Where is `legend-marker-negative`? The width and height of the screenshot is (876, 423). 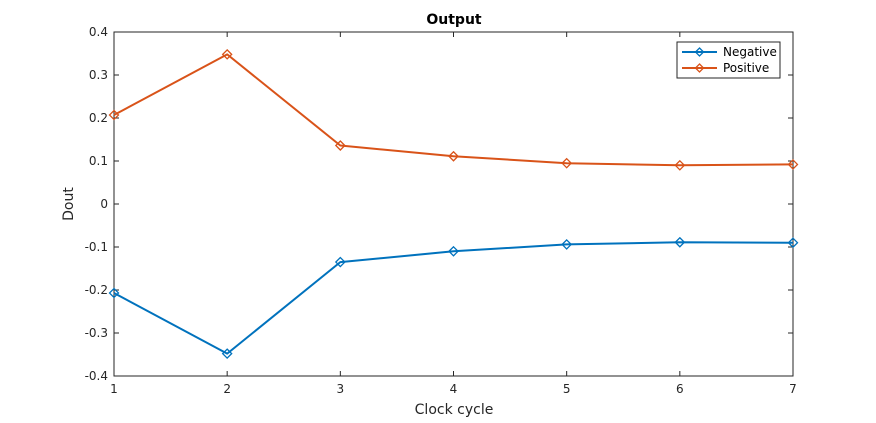 legend-marker-negative is located at coordinates (699, 52).